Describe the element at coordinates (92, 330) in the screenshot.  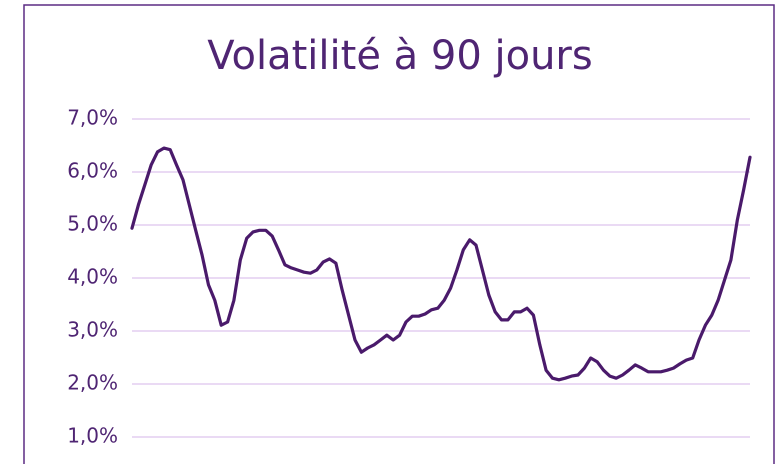
I see `y-tick-label: 3,0%` at that location.